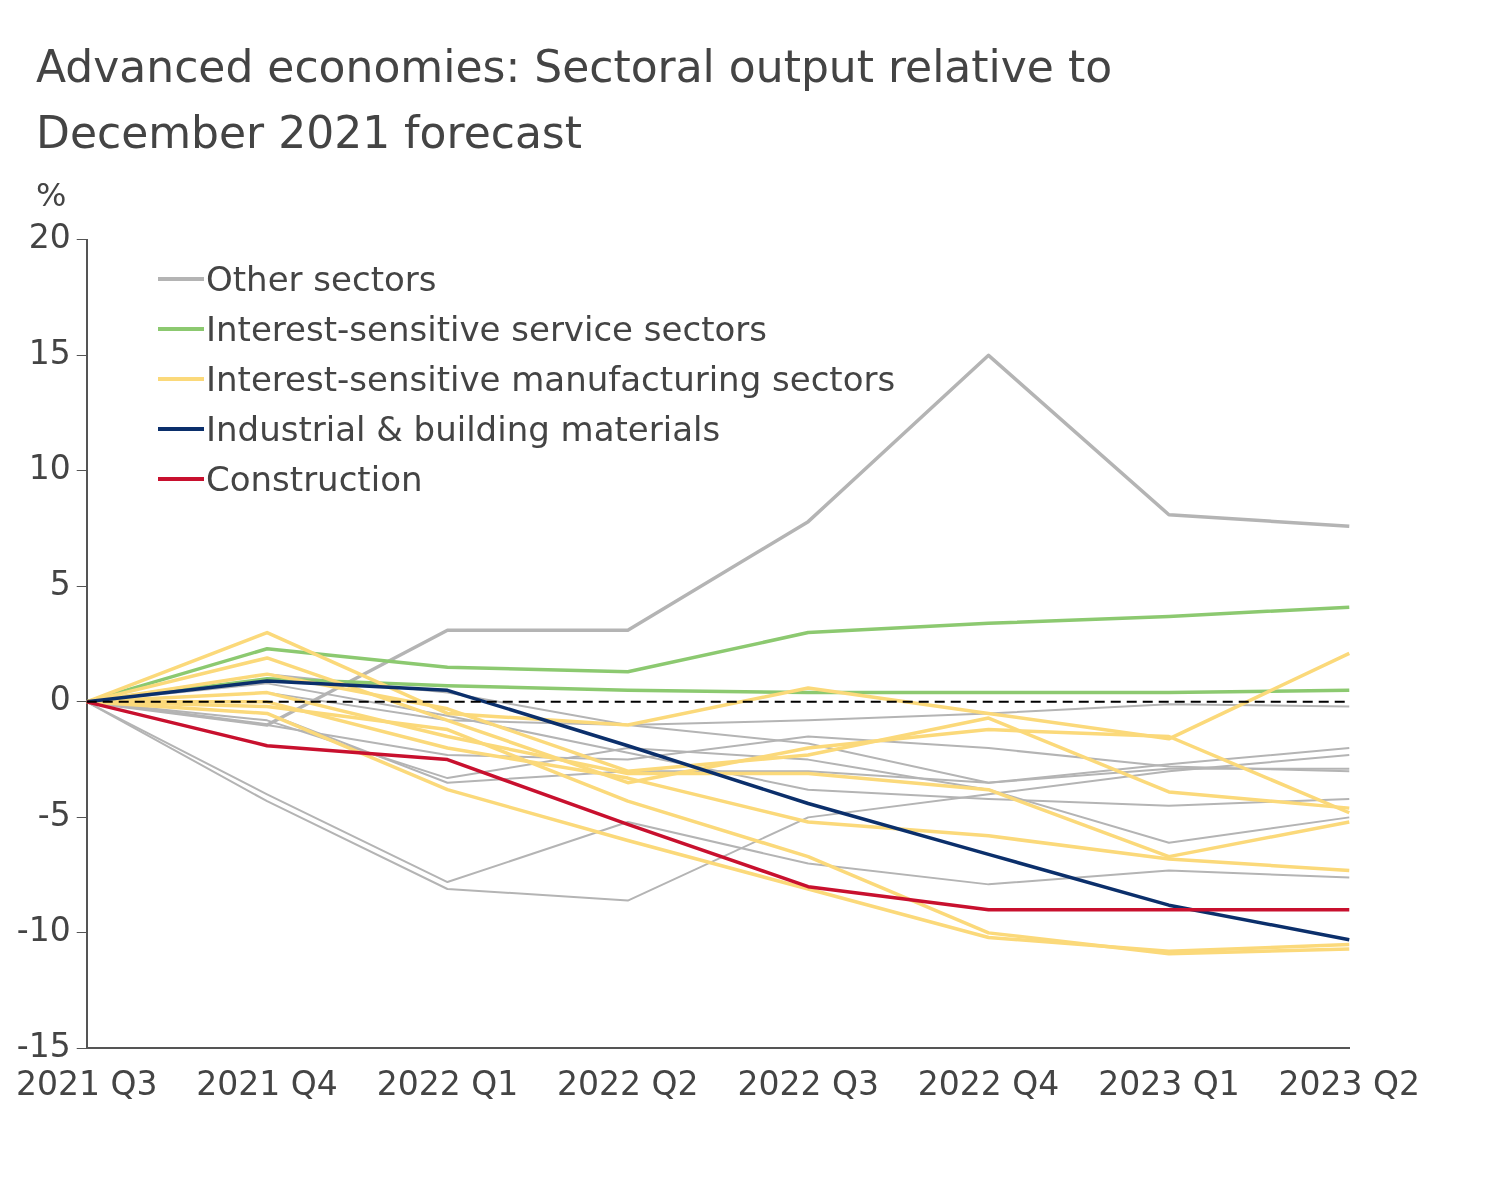 Image resolution: width=1489 pixels, height=1188 pixels. I want to click on x-tick-label: 2021 Q3, so click(86, 1083).